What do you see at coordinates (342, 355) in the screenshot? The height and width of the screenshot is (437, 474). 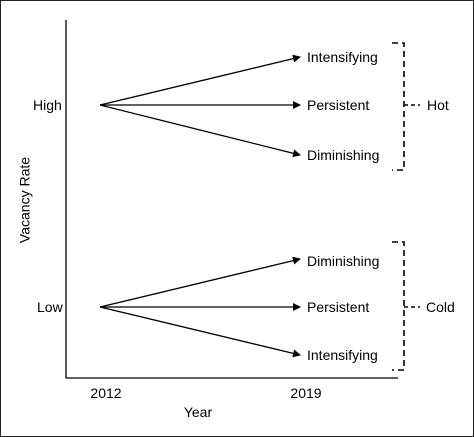 I see `outcome-low-intensifying: Intensifying` at bounding box center [342, 355].